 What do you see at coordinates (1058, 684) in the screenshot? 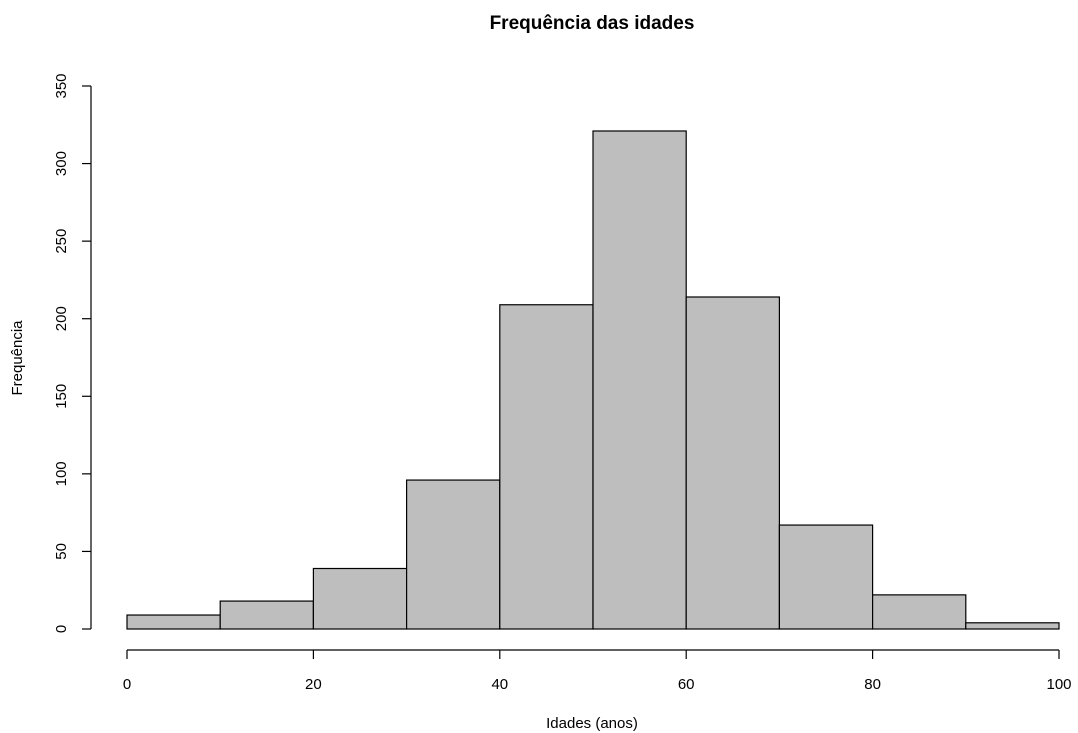
I see `x-tick-label: 100` at bounding box center [1058, 684].